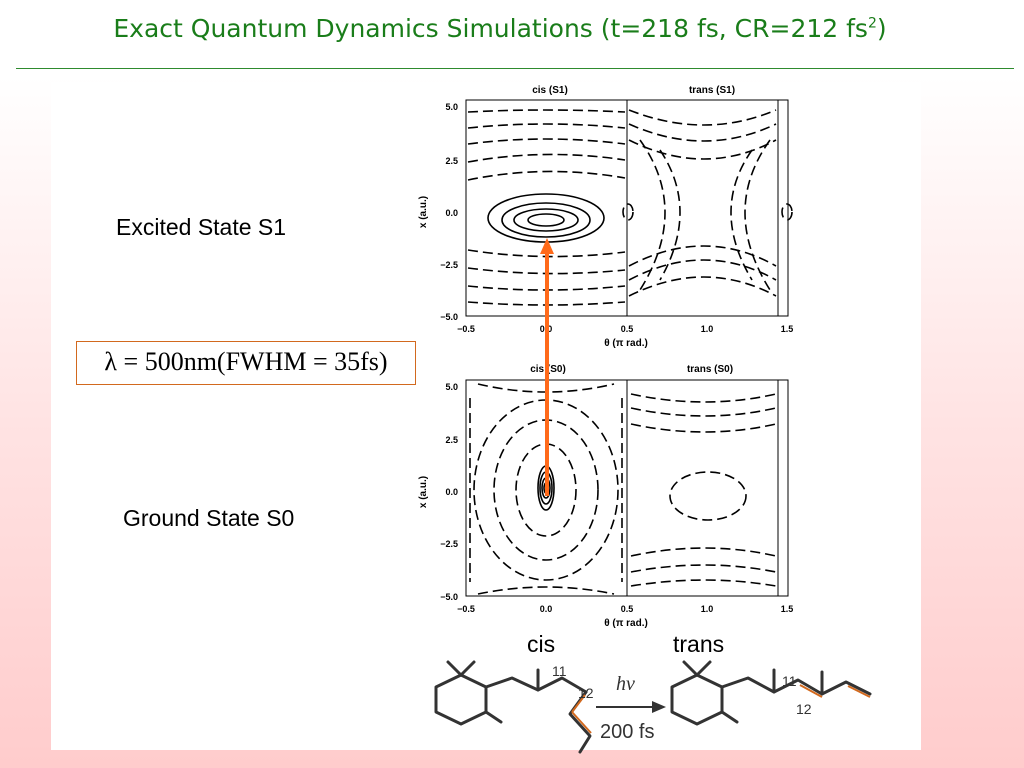 This screenshot has height=768, width=1024. What do you see at coordinates (201, 227) in the screenshot?
I see `excited-state-label: Excited State S1` at bounding box center [201, 227].